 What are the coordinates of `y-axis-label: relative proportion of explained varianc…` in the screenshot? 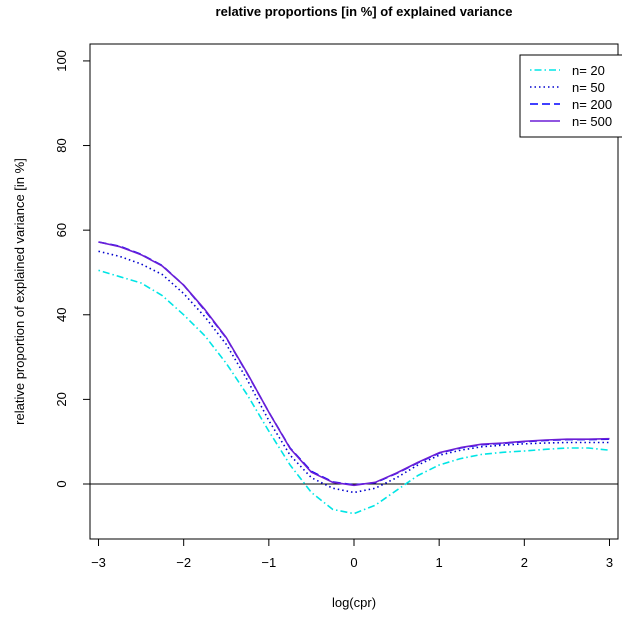 It's located at (19, 291).